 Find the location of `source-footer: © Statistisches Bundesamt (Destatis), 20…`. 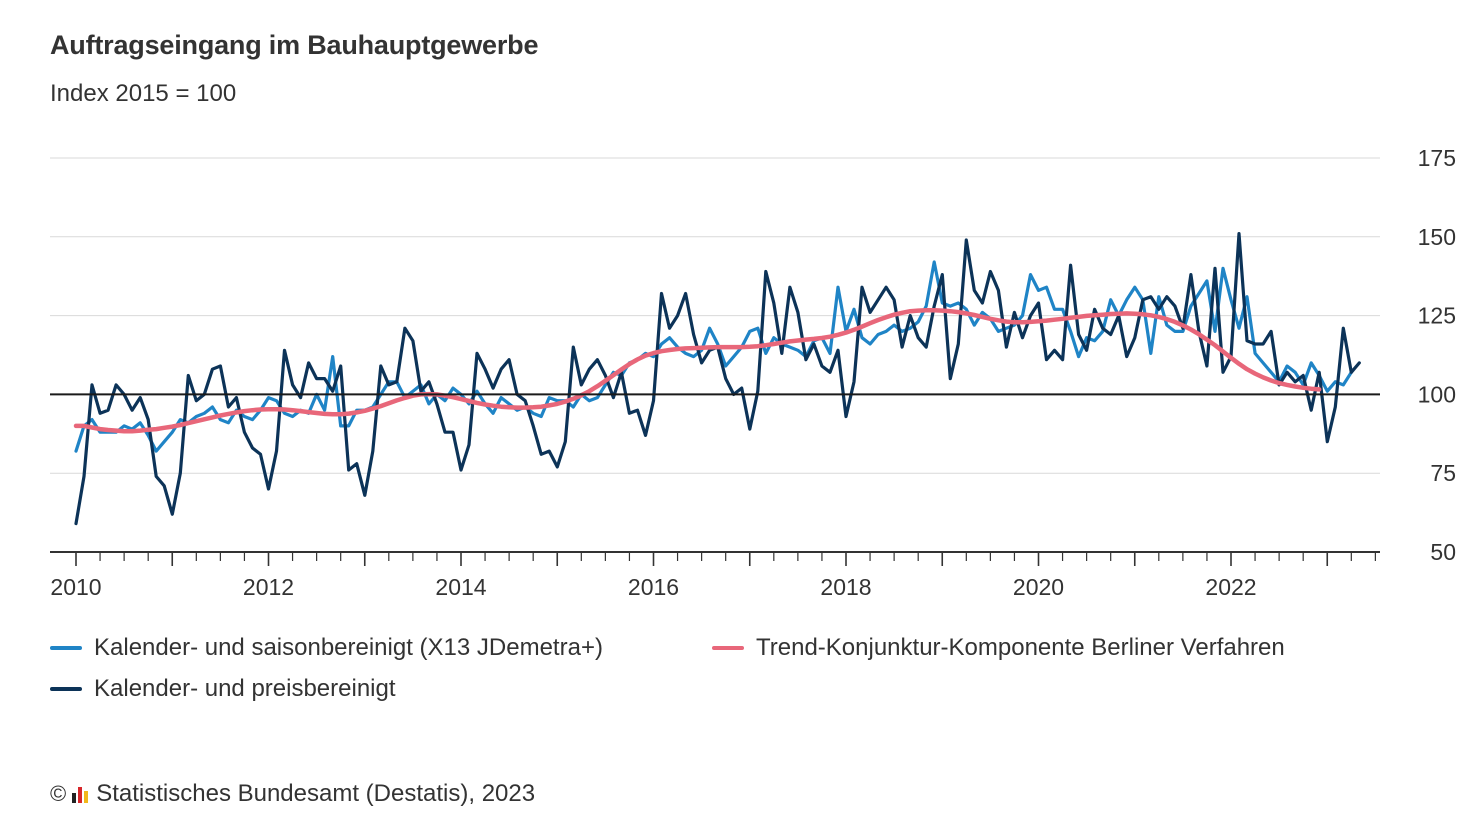

source-footer: © Statistisches Bundesamt (Destatis), 20… is located at coordinates (292, 794).